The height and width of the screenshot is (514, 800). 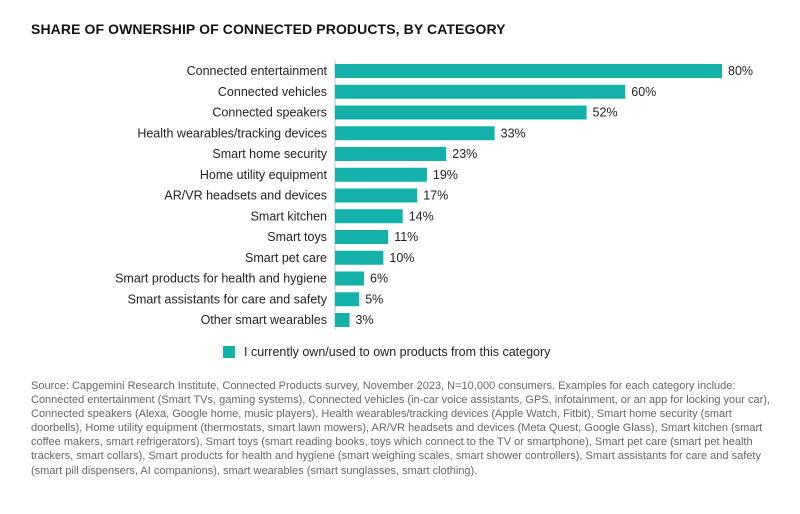 I want to click on value-label: 19%, so click(x=445, y=175).